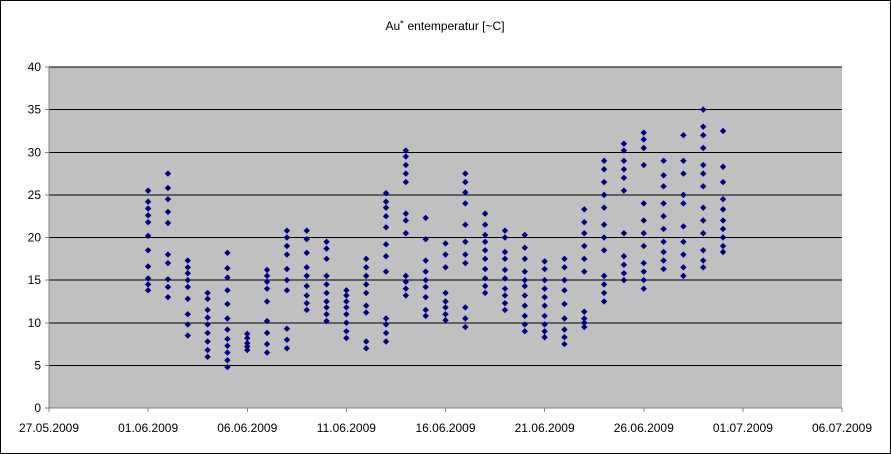 Image resolution: width=891 pixels, height=454 pixels. Describe the element at coordinates (444, 26) in the screenshot. I see `chart-title: Au˚ entemperatur [~C]` at that location.